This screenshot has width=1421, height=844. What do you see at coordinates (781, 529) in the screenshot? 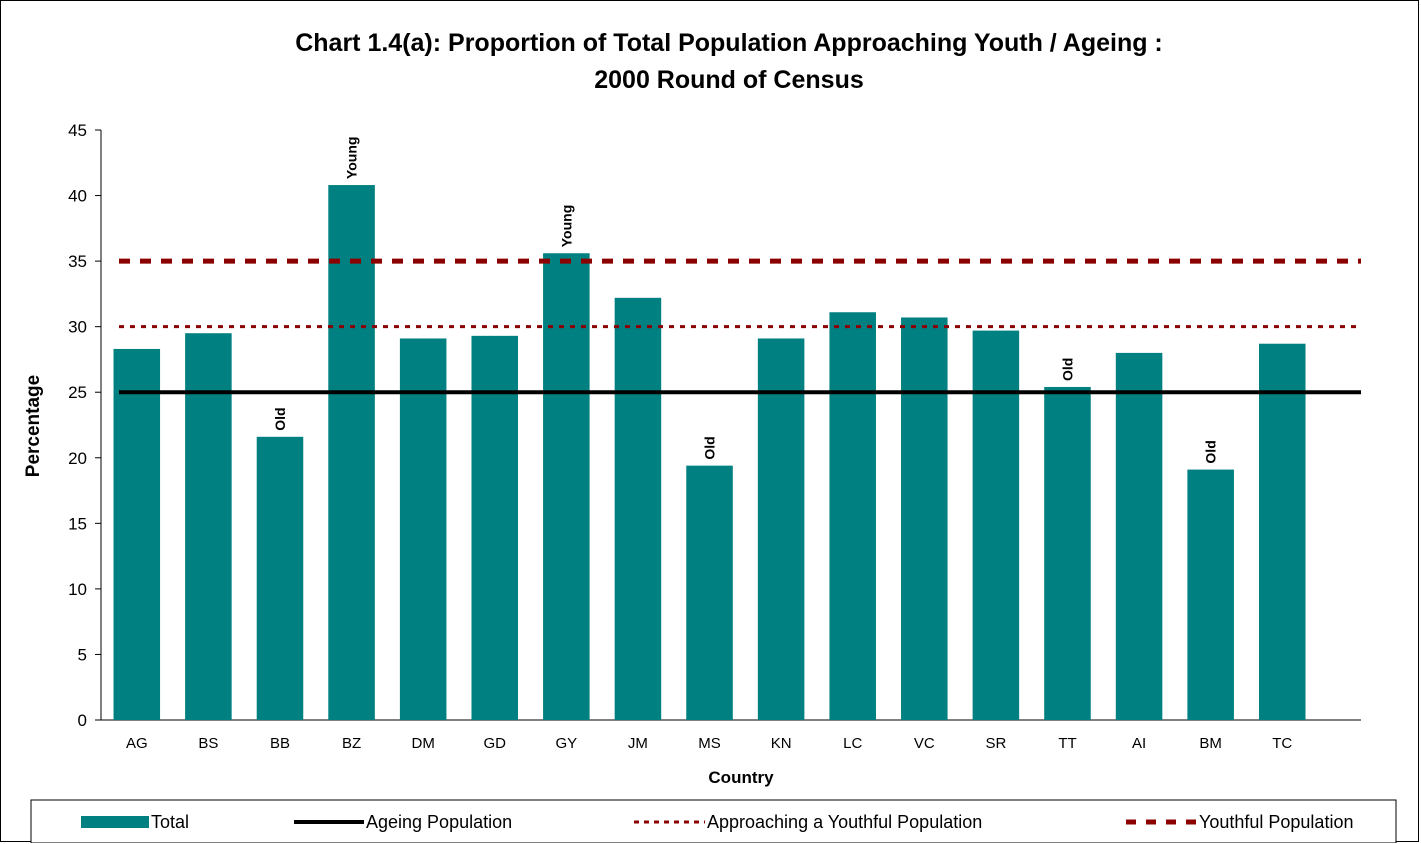
I see `bar-kn` at bounding box center [781, 529].